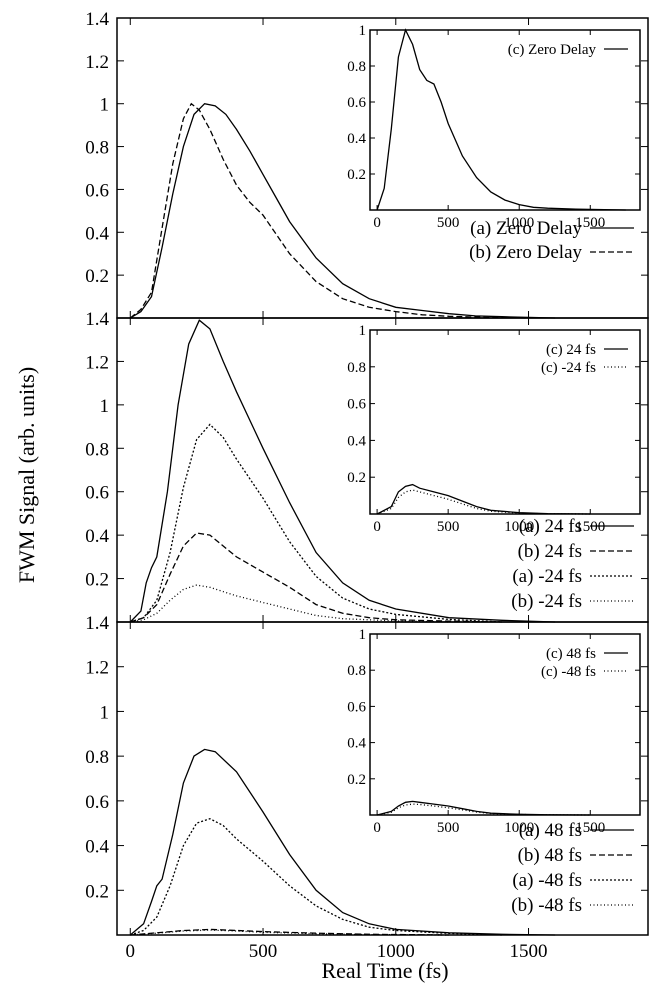 Image resolution: width=658 pixels, height=988 pixels. Describe the element at coordinates (356, 707) in the screenshot. I see `panel-3-inset-y-tick-label: 0.6` at that location.